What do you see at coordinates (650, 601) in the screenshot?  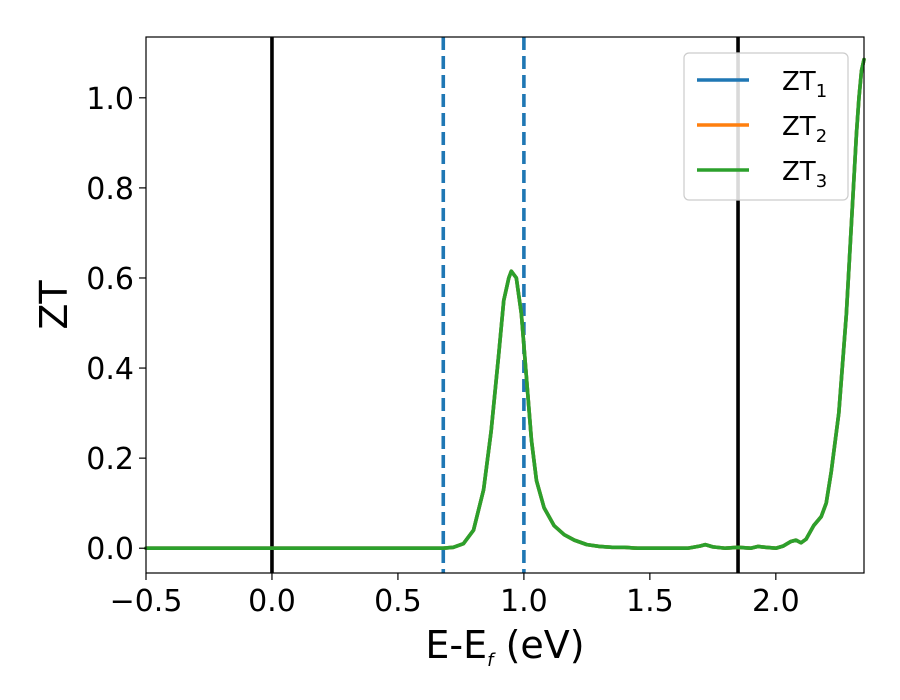 I see `x-tick-label: 1.5` at bounding box center [650, 601].